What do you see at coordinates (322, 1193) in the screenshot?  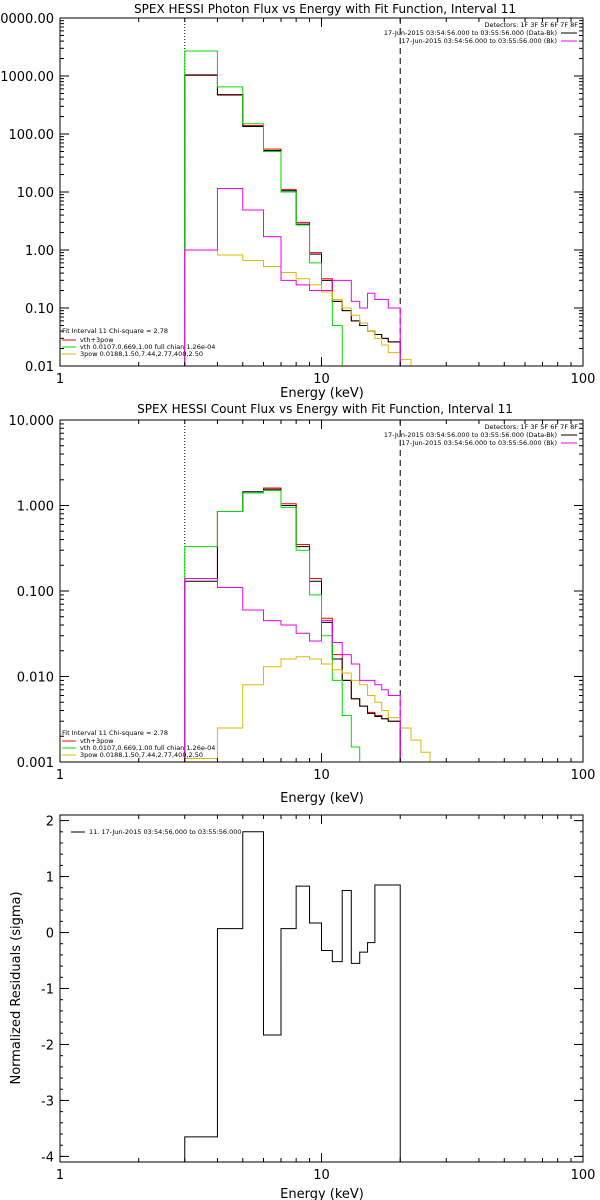 I see `panel3-xlabel: Energy (keV)` at bounding box center [322, 1193].